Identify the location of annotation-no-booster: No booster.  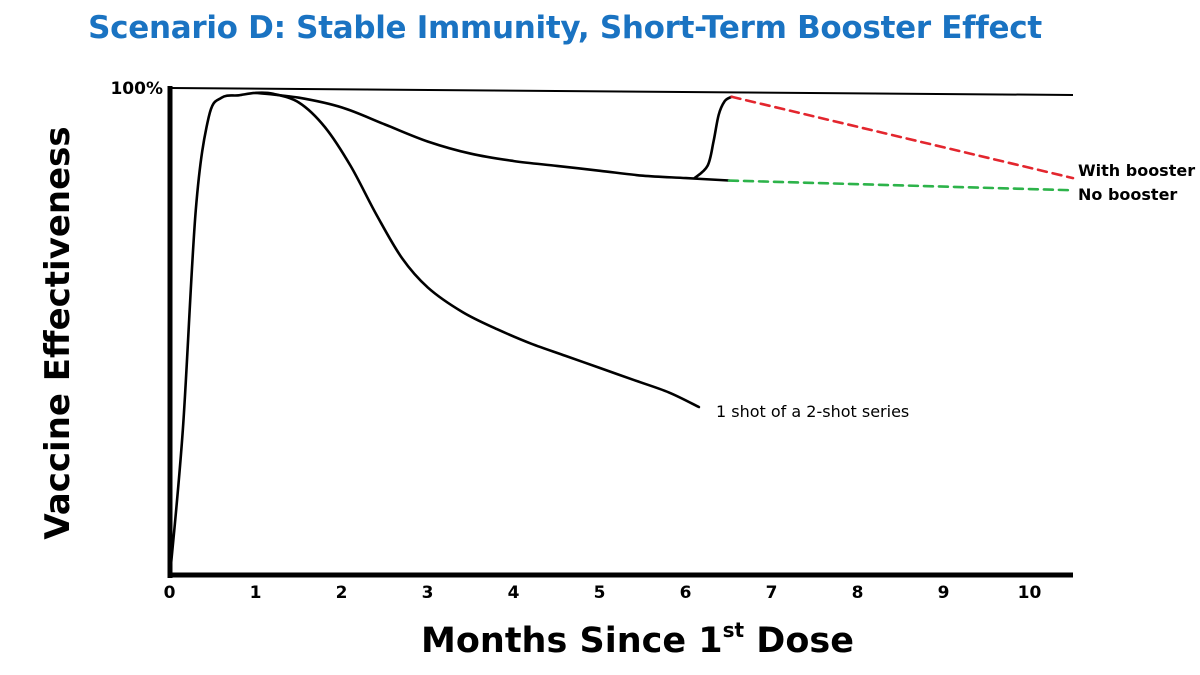
(1127, 194).